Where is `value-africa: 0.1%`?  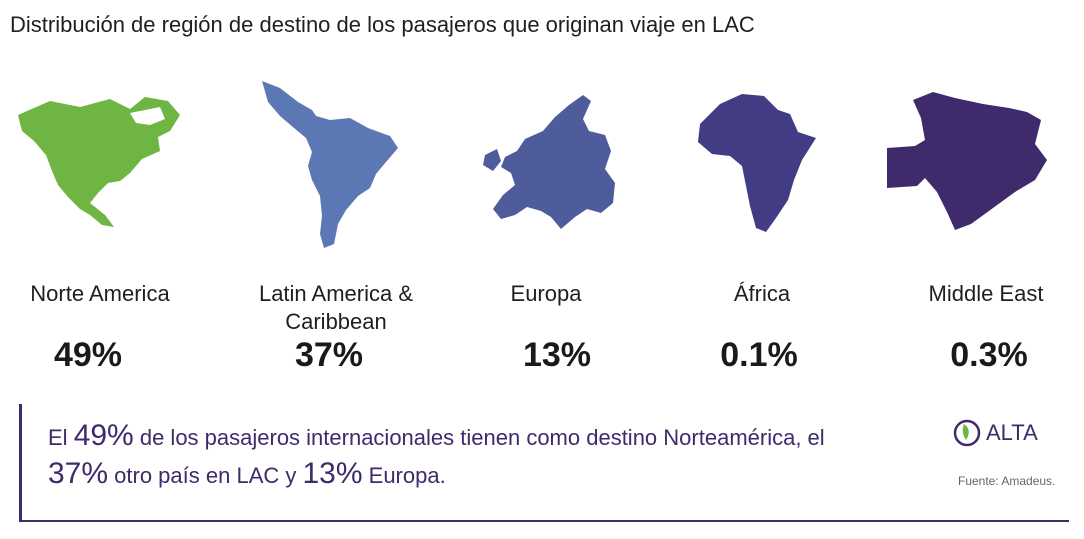 value-africa: 0.1% is located at coordinates (759, 355).